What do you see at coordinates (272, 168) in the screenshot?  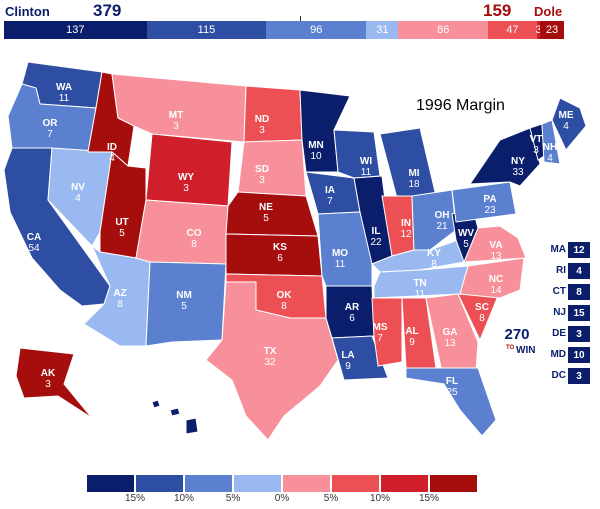 I see `state-sd` at bounding box center [272, 168].